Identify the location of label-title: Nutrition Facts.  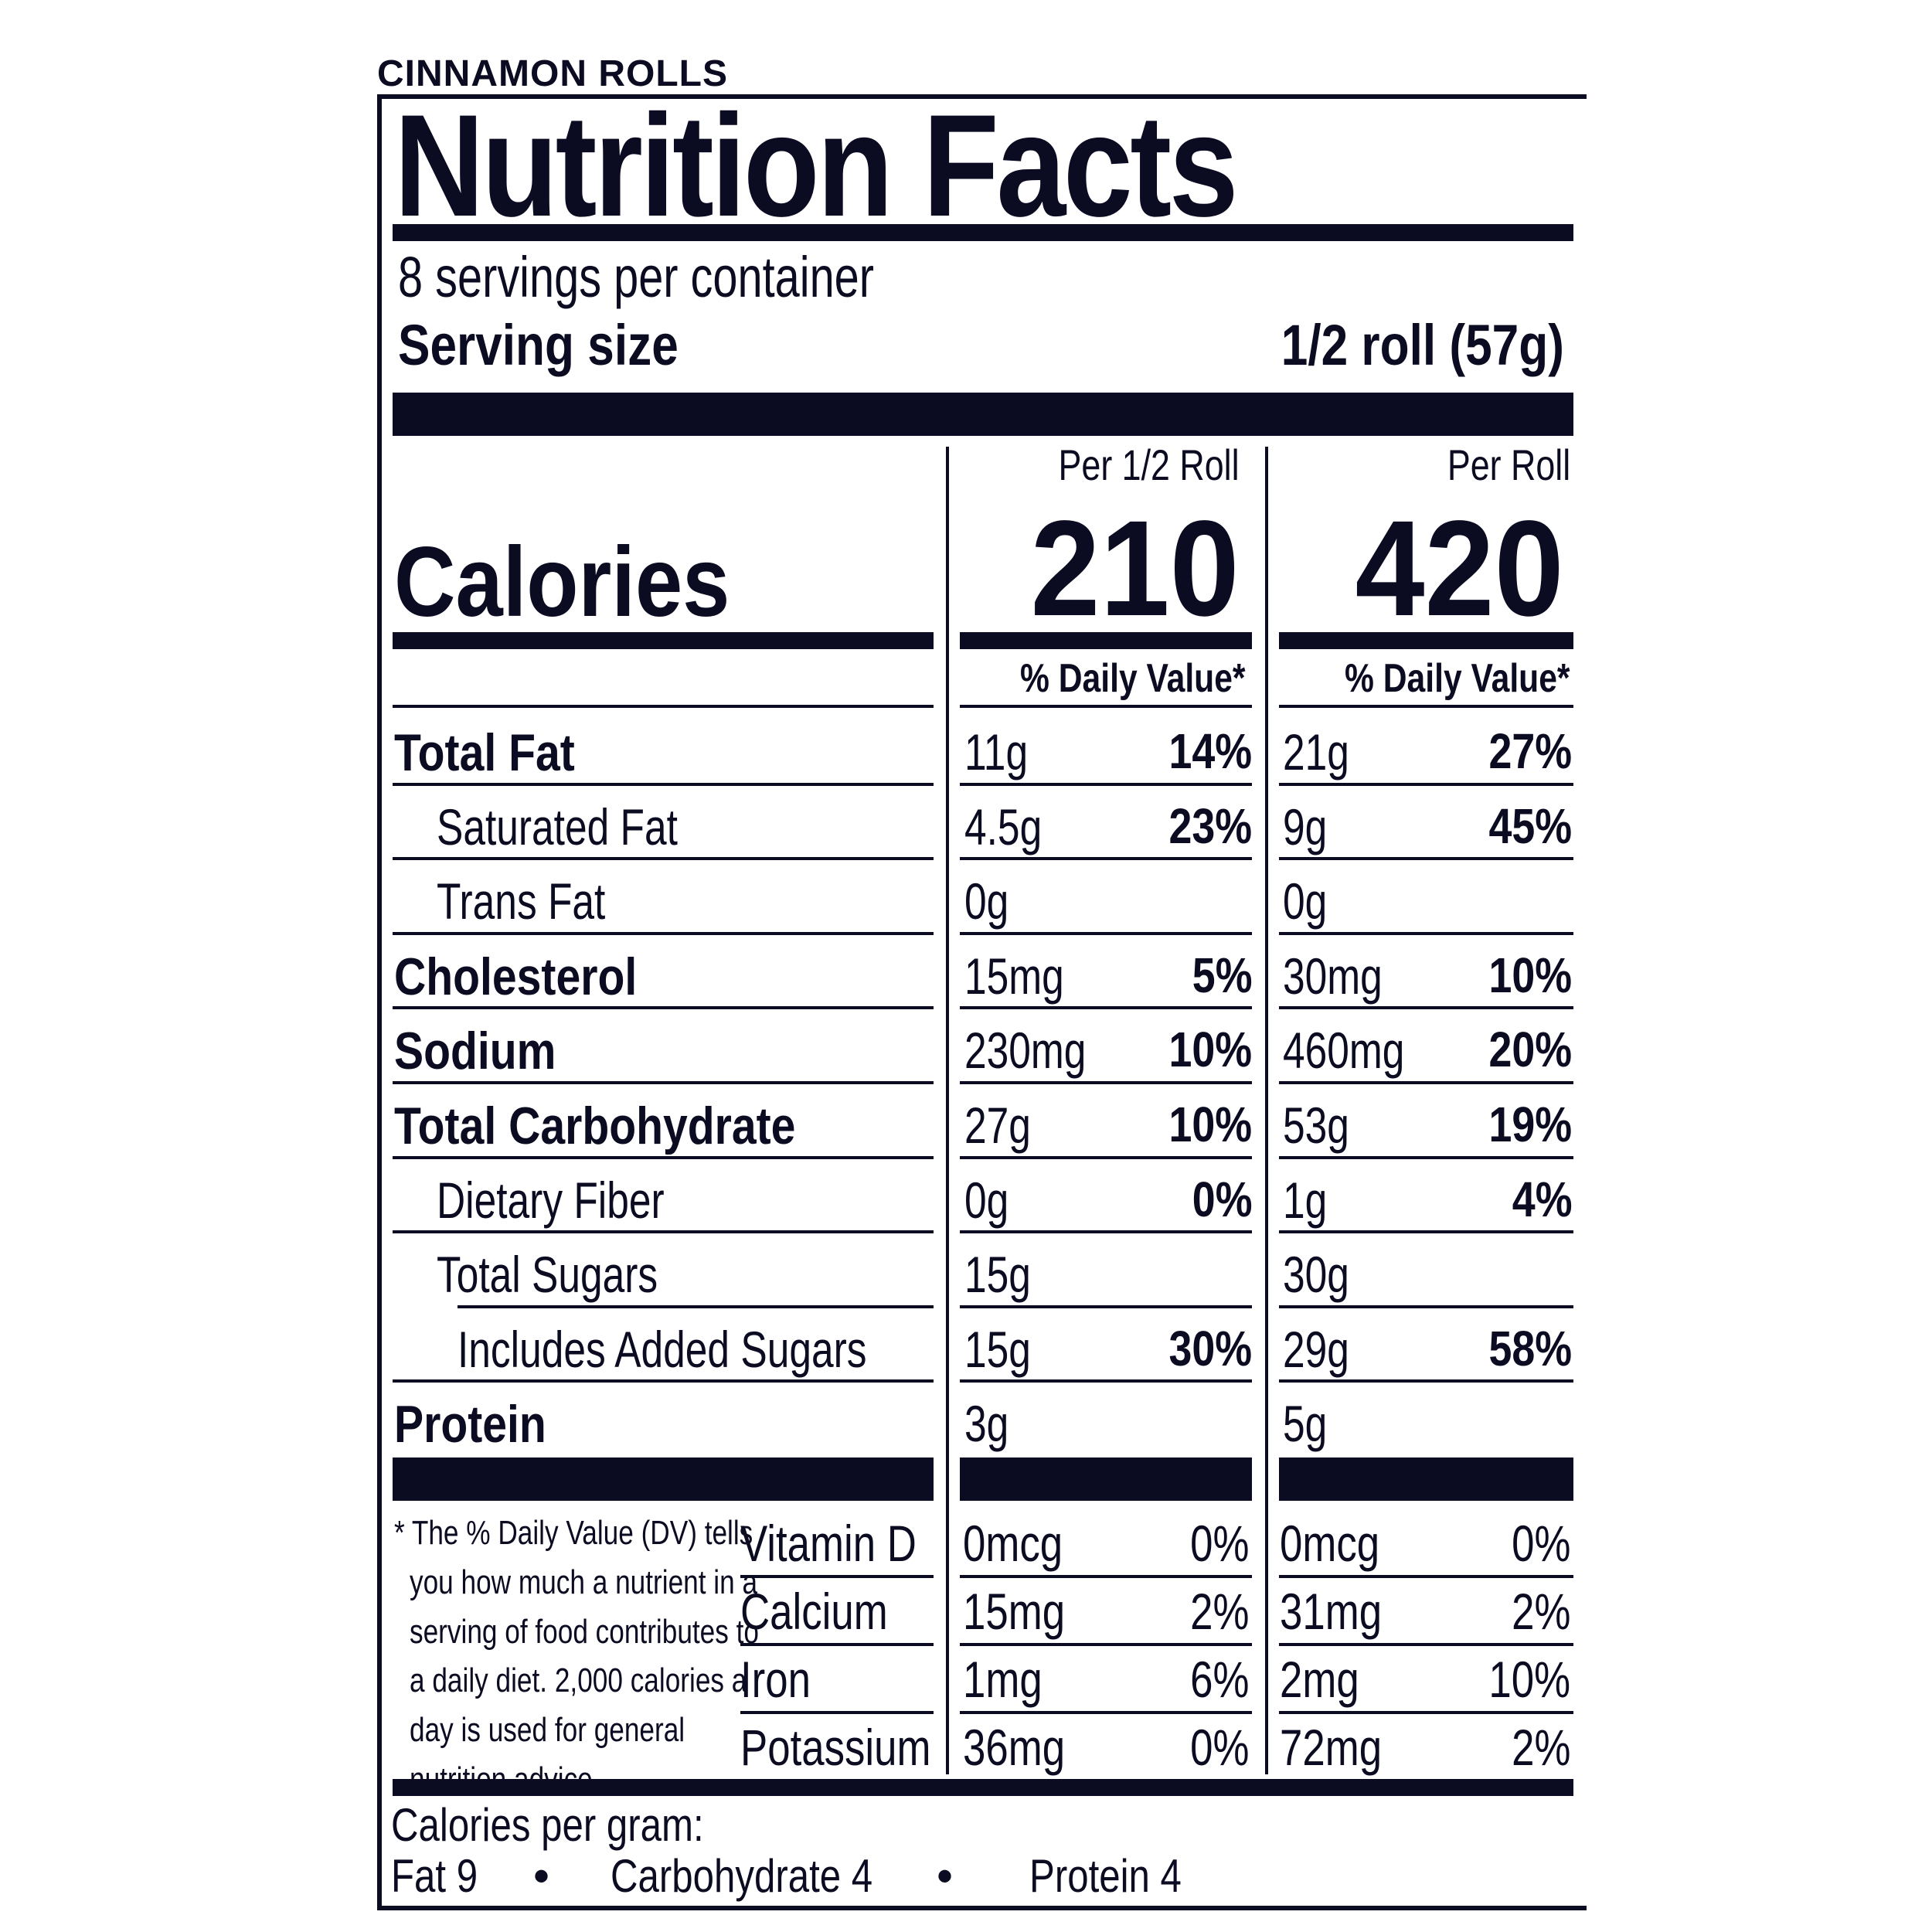
(816, 166).